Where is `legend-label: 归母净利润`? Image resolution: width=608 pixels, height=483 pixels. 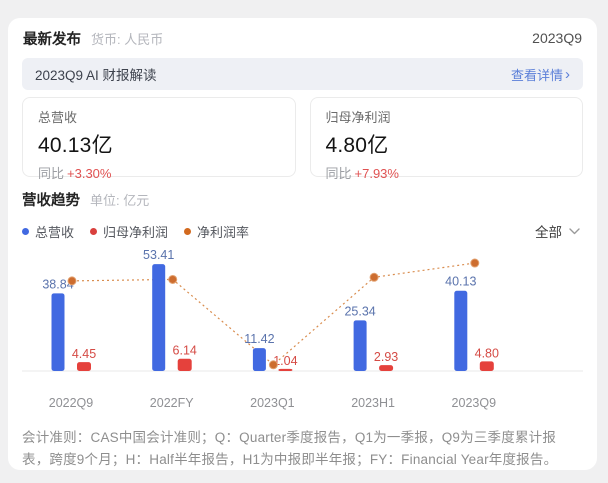
legend-label: 归母净利润 is located at coordinates (136, 232).